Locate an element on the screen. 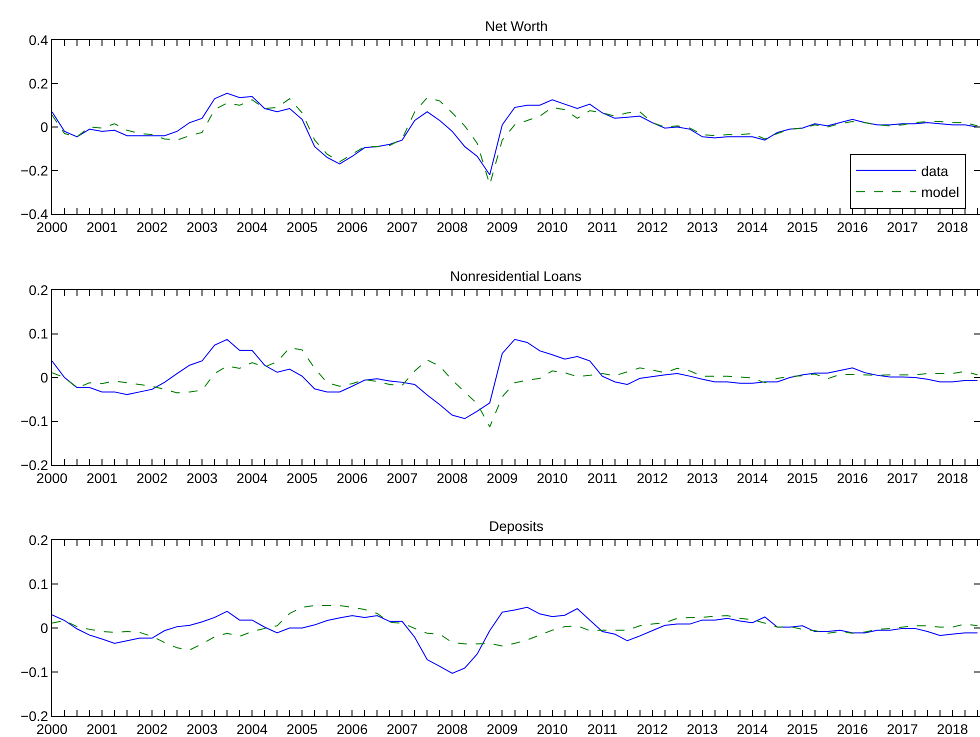  chart-title: Nonresidential Loans is located at coordinates (516, 276).